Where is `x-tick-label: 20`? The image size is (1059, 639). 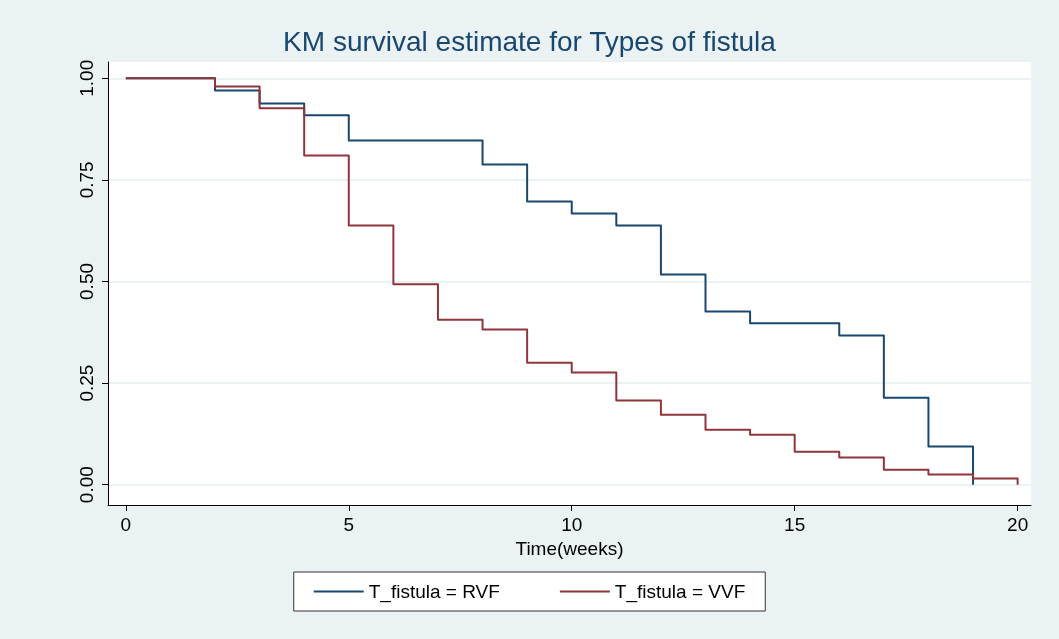
x-tick-label: 20 is located at coordinates (1018, 524).